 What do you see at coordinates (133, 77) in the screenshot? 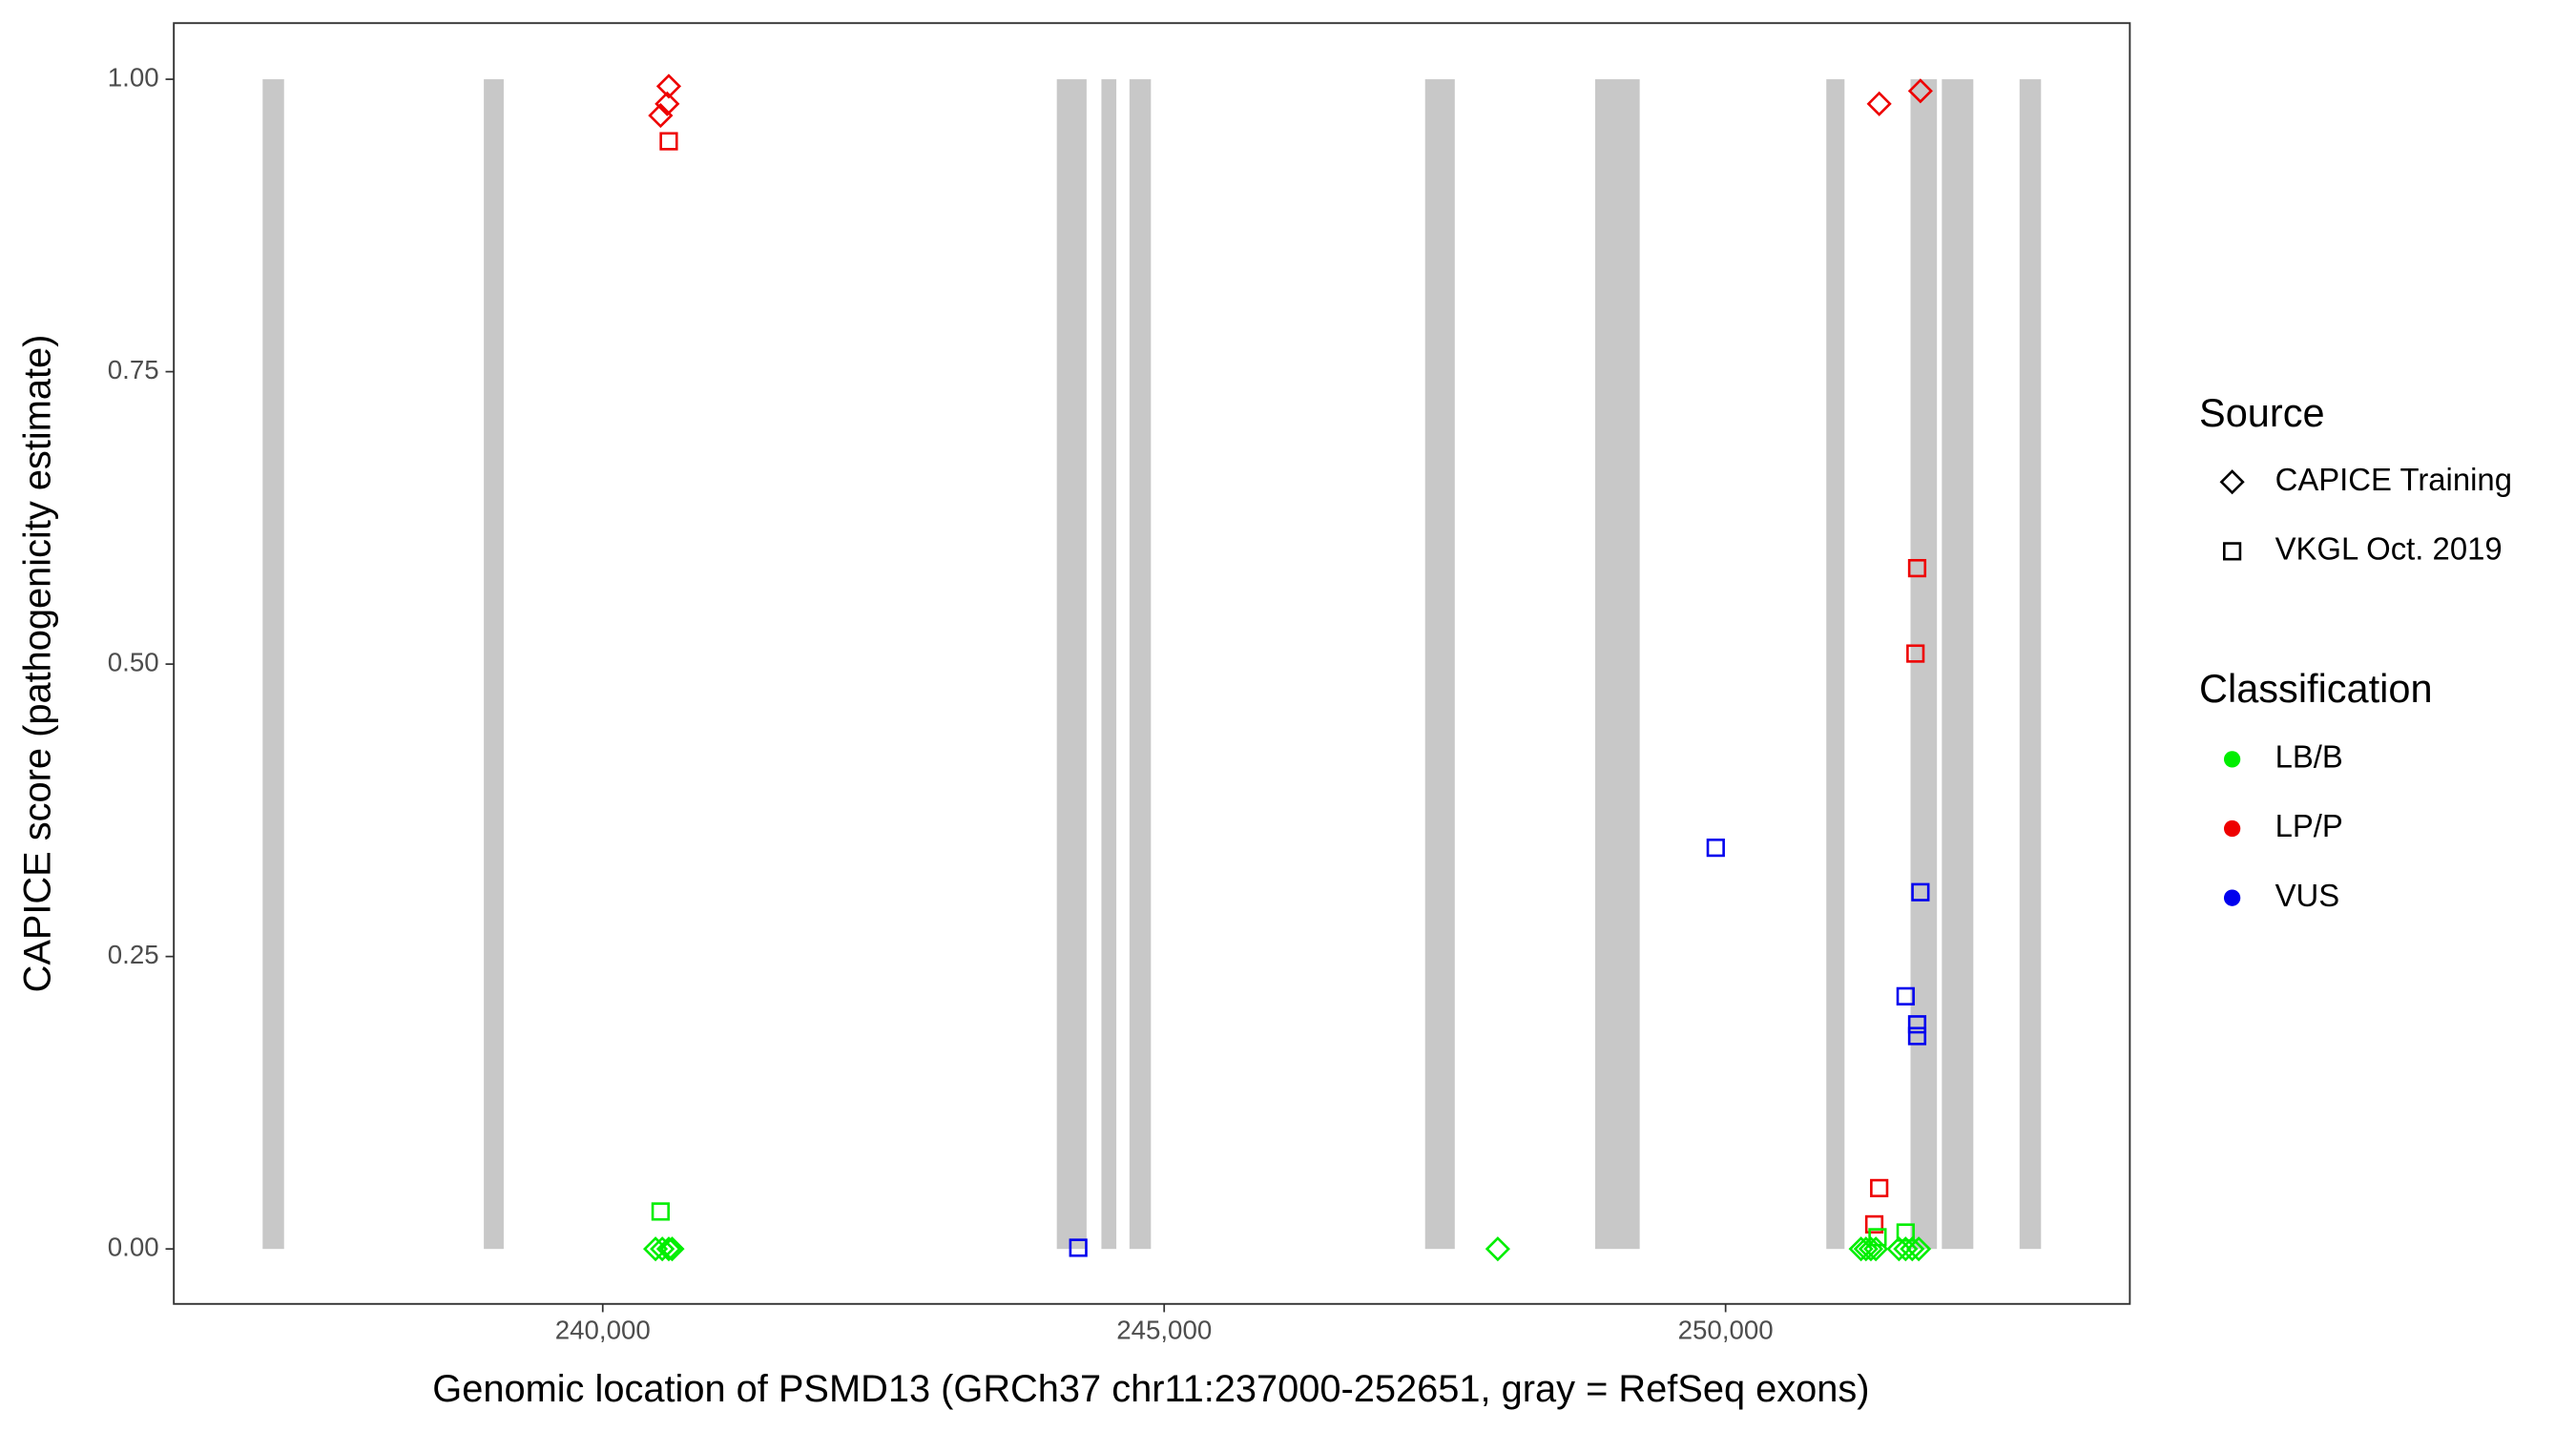
I see `y-tick-label: 1.00` at bounding box center [133, 77].